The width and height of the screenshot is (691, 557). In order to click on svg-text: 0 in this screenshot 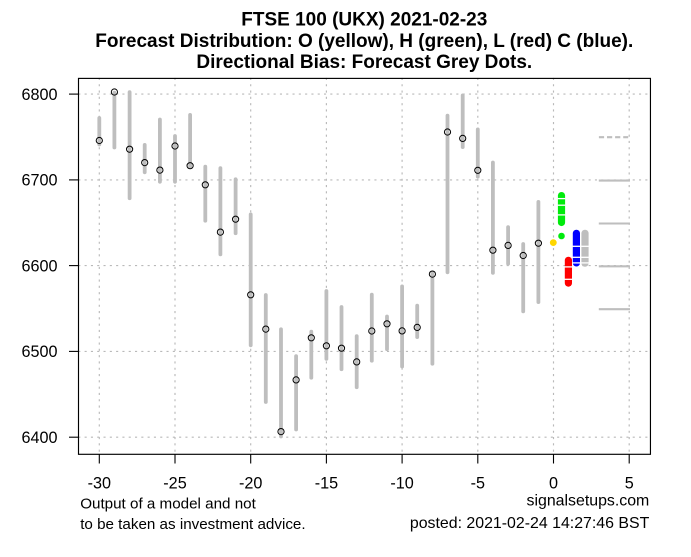, I will do `click(553, 484)`.